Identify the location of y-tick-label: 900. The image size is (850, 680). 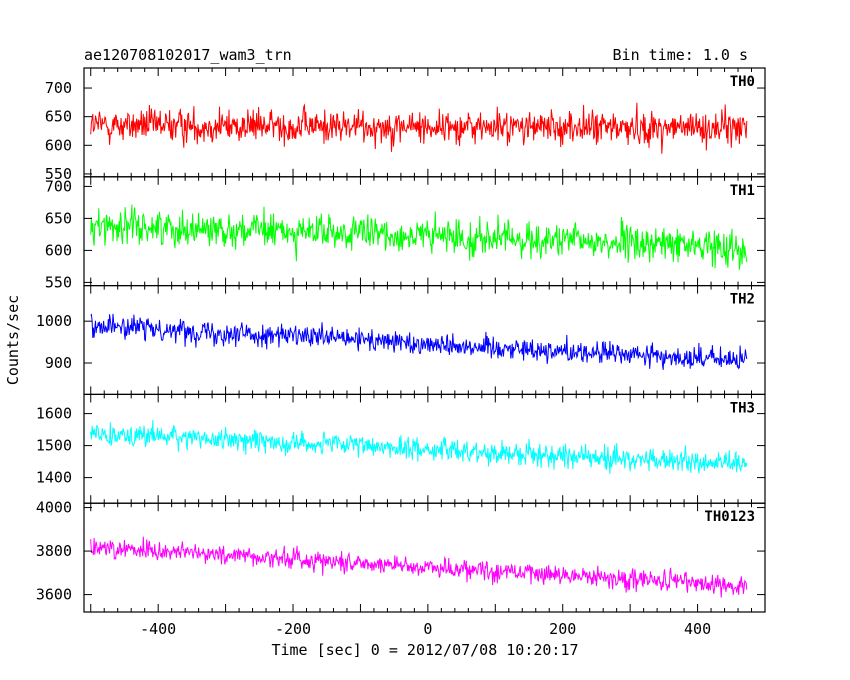
(58, 363).